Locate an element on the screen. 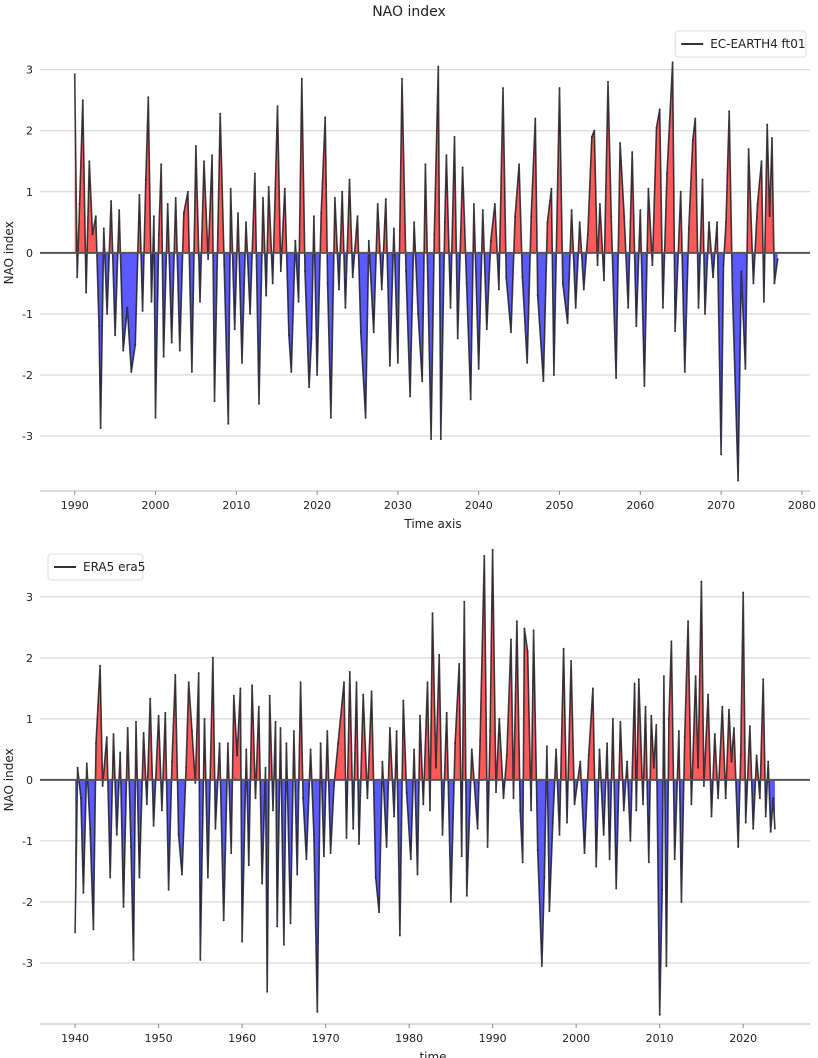 The image size is (818, 1058). y-tick-label: 1 is located at coordinates (29, 192).